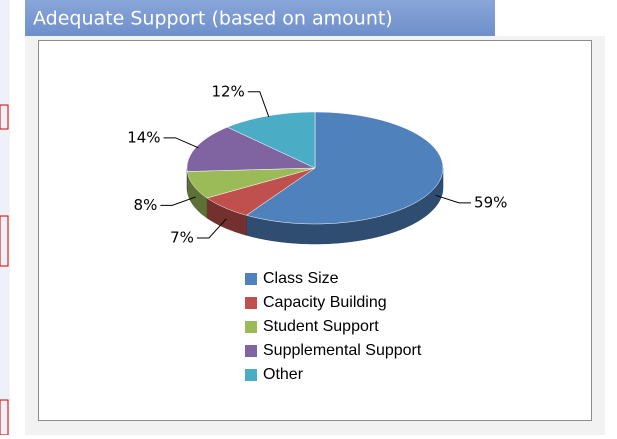  I want to click on legend-label: Other, so click(283, 374).